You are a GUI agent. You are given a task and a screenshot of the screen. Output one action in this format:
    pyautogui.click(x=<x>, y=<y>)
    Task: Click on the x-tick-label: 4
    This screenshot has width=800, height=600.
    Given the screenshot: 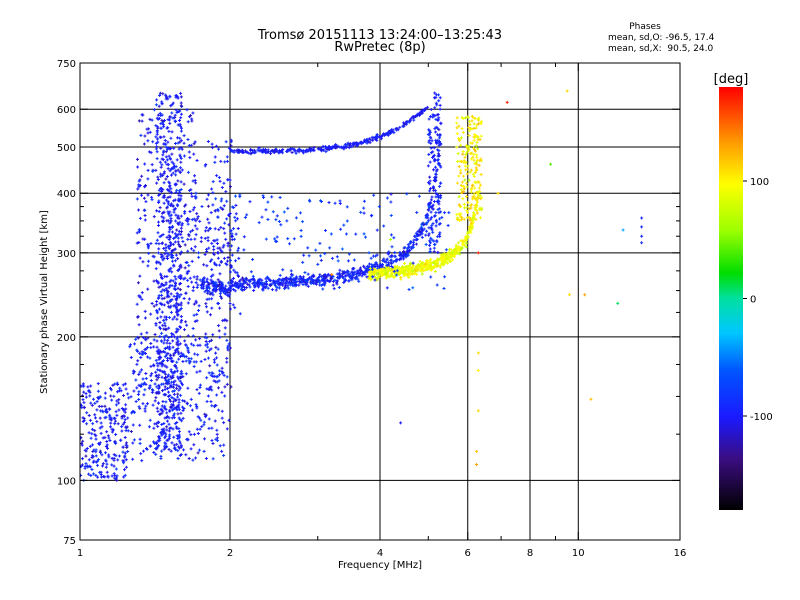 What is the action you would take?
    pyautogui.click(x=380, y=553)
    